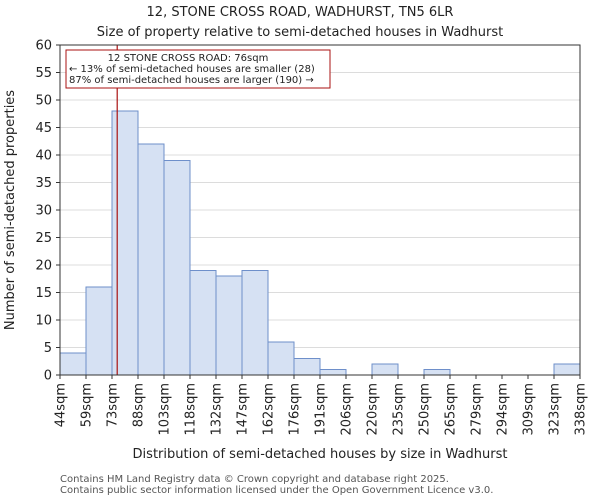  I want to click on x-tick-label: 323sqm, so click(555, 409).